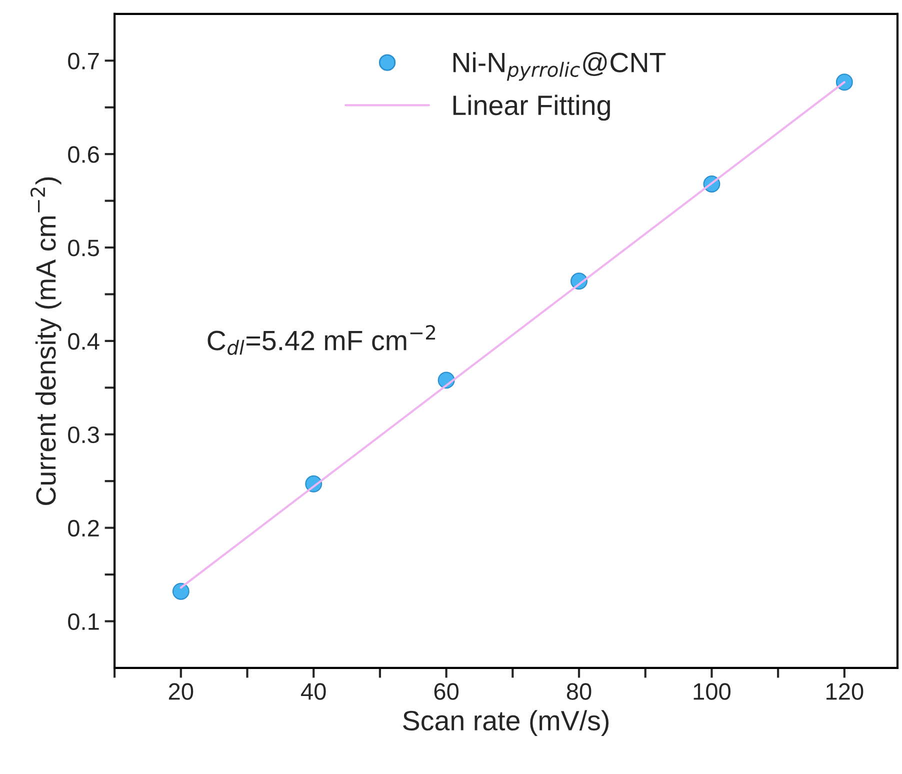 This screenshot has height=774, width=902. Describe the element at coordinates (83, 154) in the screenshot. I see `y-tick-label: 0.6` at that location.